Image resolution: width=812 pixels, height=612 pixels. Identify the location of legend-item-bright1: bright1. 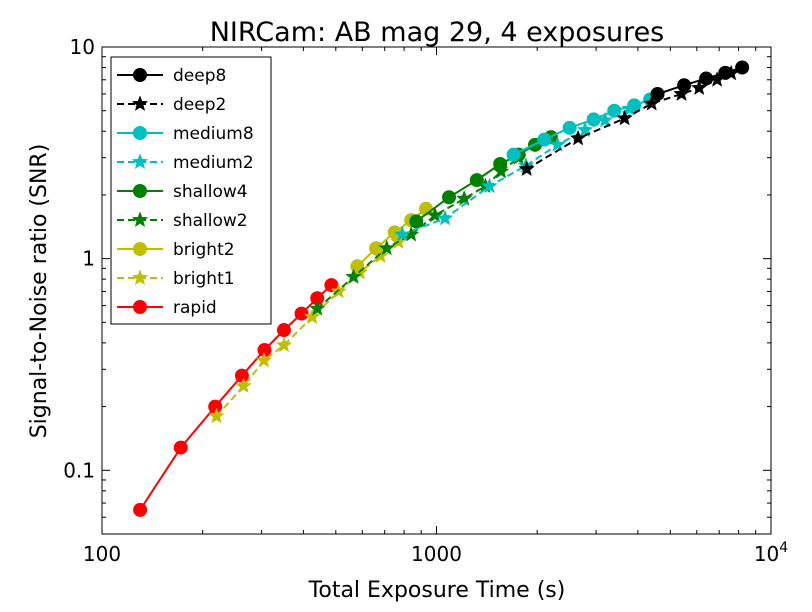
(176, 279).